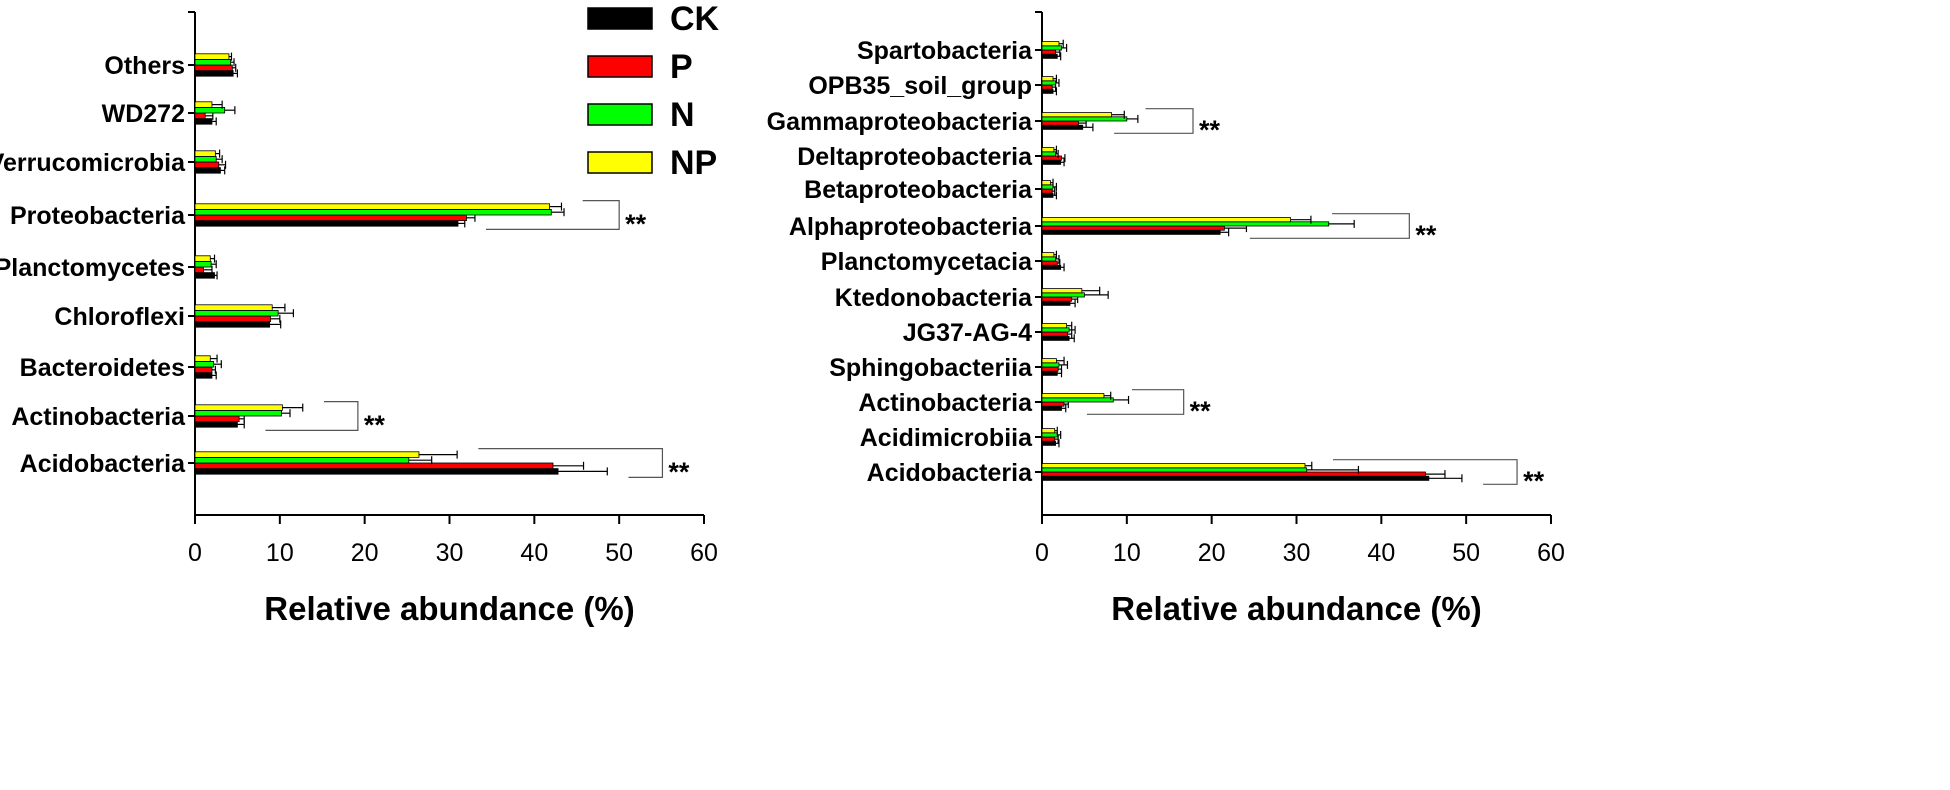  What do you see at coordinates (1551, 553) in the screenshot?
I see `x-tick-label: 60` at bounding box center [1551, 553].